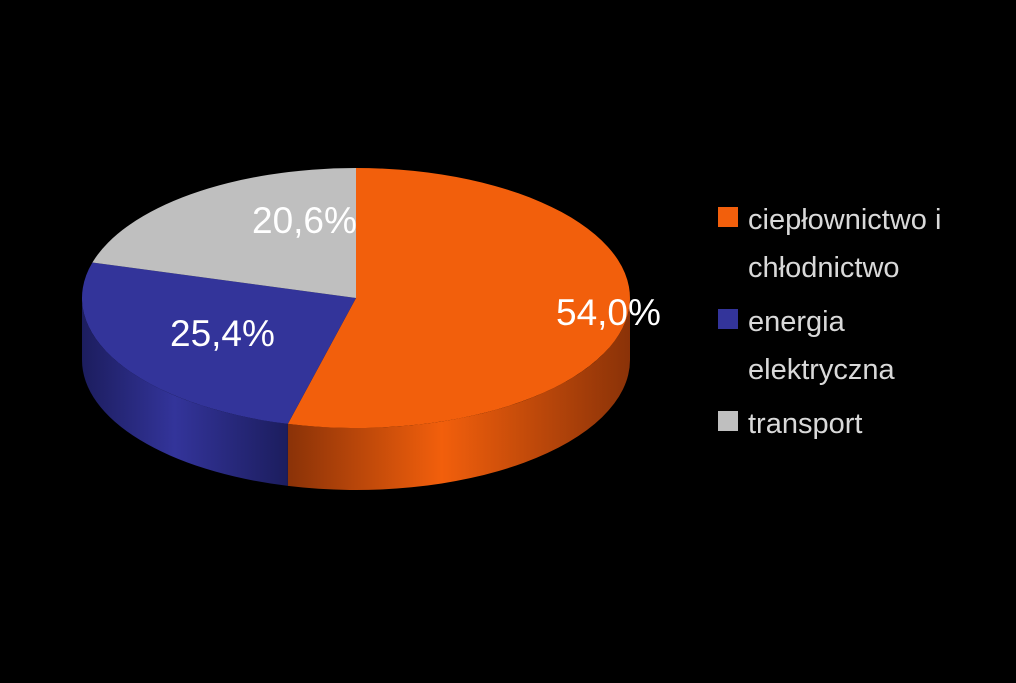  I want to click on legend-item-electricity: energia elektryczna, so click(863, 346).